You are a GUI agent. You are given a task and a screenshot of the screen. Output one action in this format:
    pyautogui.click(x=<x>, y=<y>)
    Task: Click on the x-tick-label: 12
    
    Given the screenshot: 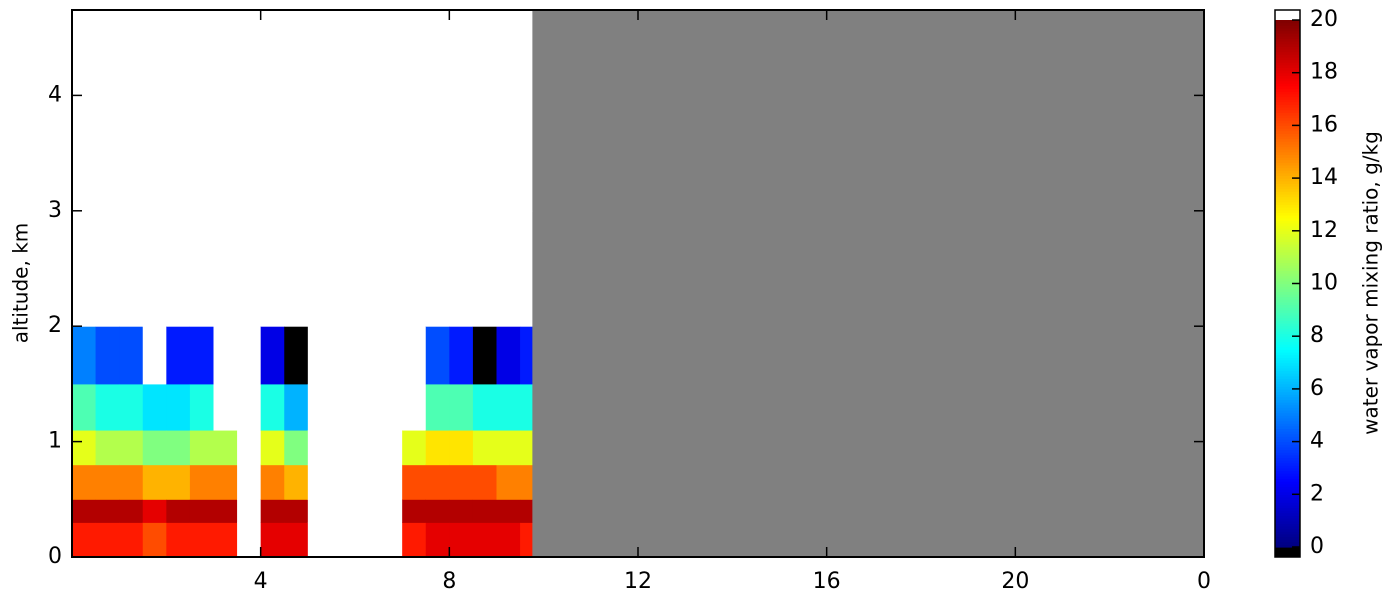 What is the action you would take?
    pyautogui.click(x=638, y=581)
    